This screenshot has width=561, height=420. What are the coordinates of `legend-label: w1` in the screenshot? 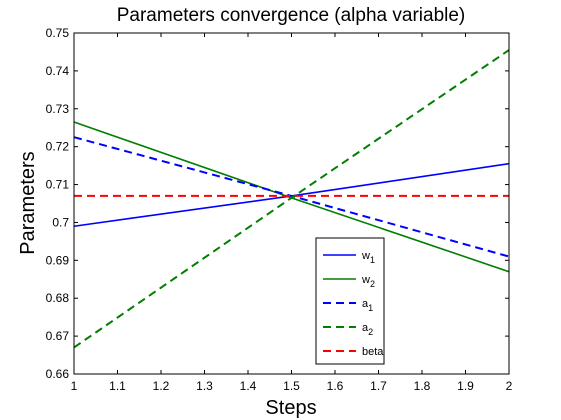 It's located at (368, 257).